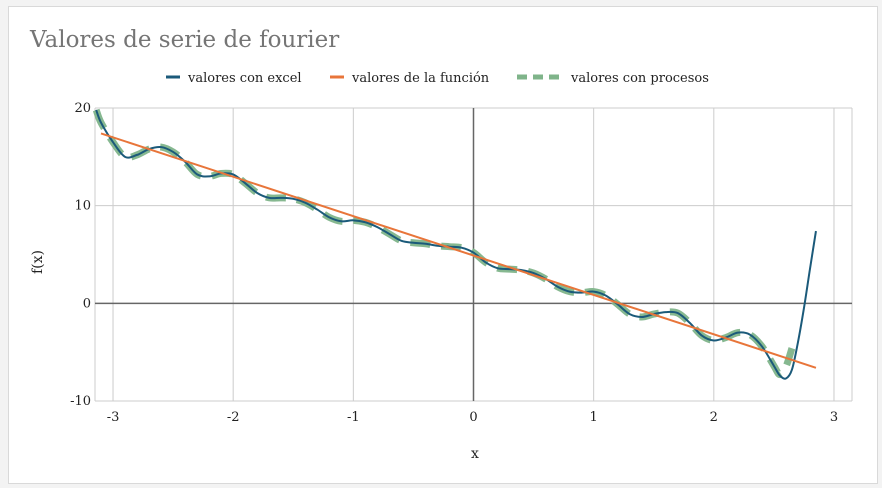 The image size is (882, 488). Describe the element at coordinates (80, 401) in the screenshot. I see `y-tick-label: -10` at that location.